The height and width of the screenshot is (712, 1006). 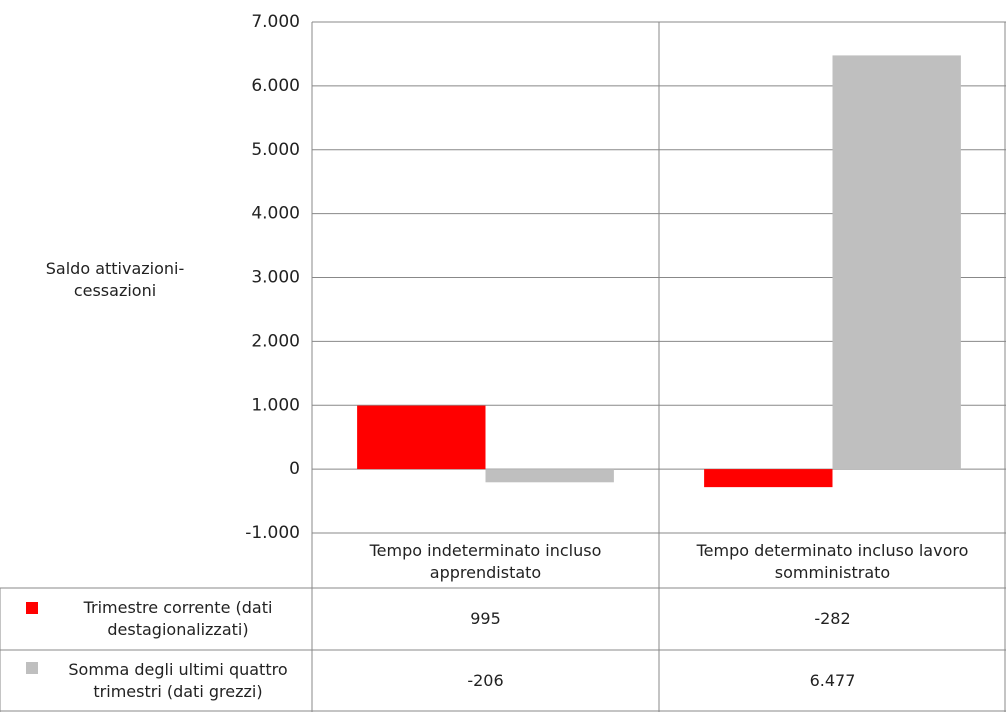 What do you see at coordinates (485, 618) in the screenshot?
I see `table-value: 995` at bounding box center [485, 618].